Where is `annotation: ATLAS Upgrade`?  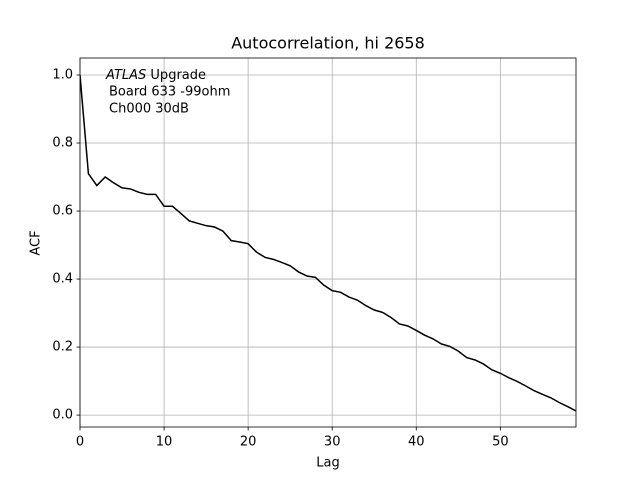 annotation: ATLAS Upgrade is located at coordinates (155, 75).